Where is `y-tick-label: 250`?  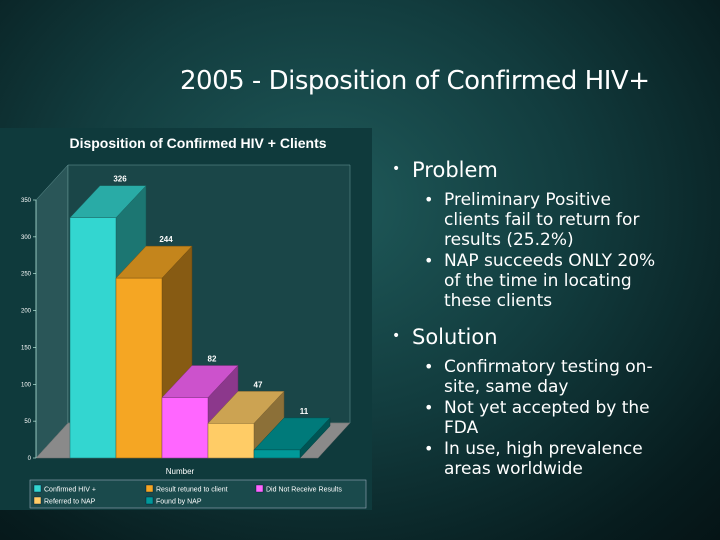 y-tick-label: 250 is located at coordinates (26, 275).